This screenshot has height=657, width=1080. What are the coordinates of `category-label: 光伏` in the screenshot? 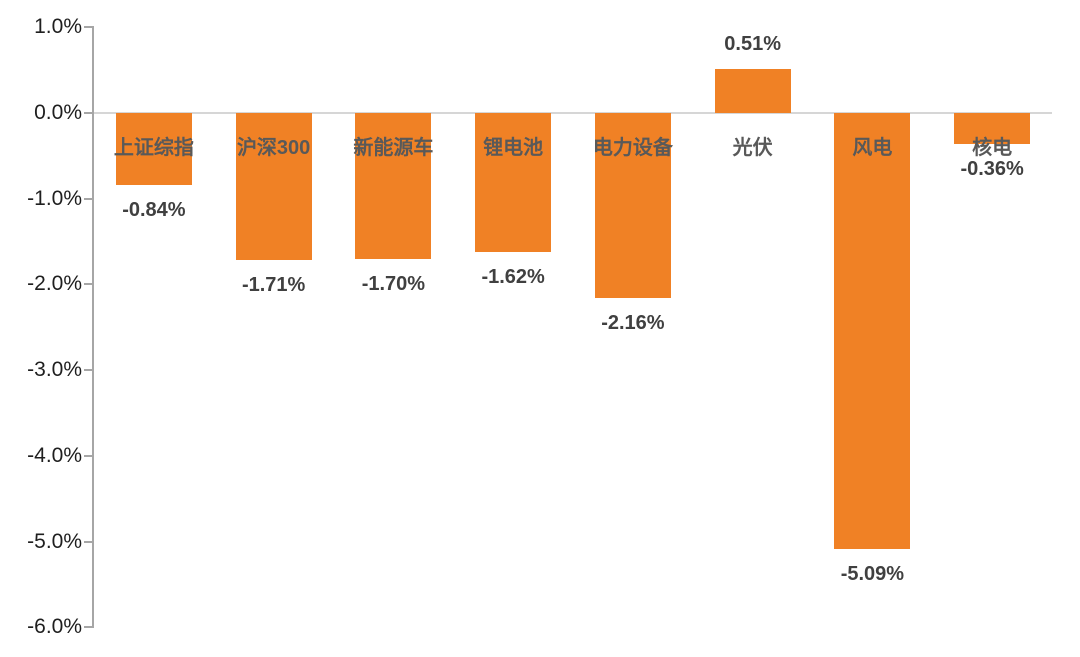 It's located at (752, 148).